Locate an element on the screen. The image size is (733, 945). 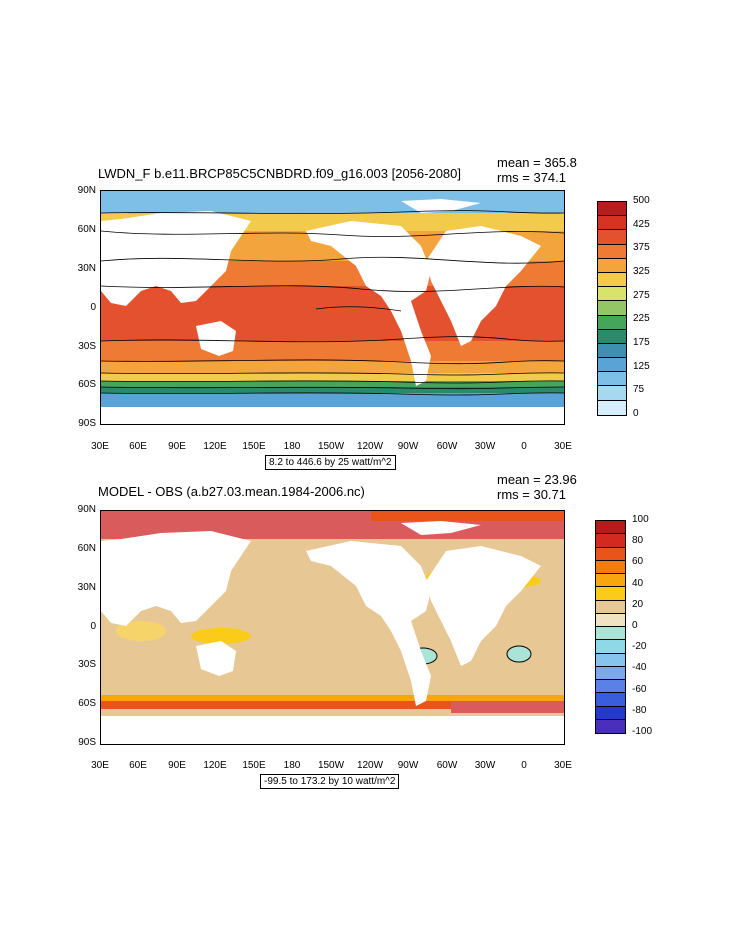
colorbar-label: -40 is located at coordinates (639, 668).